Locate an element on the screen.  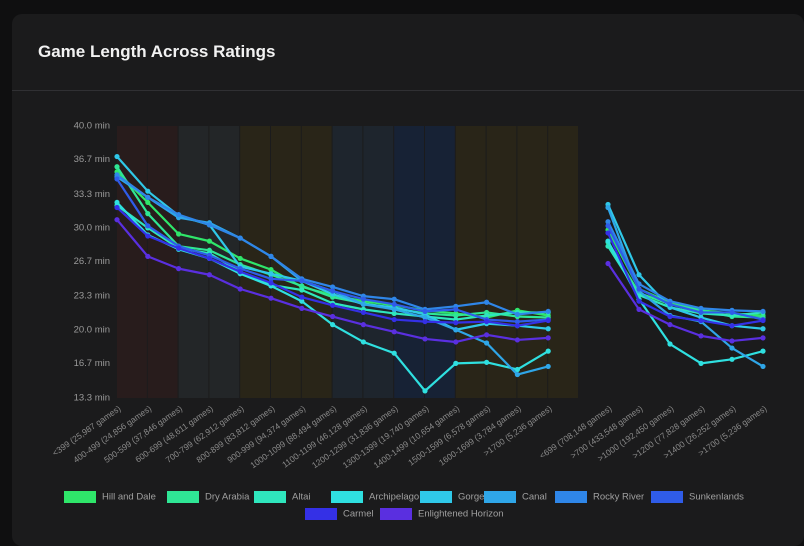
legend-label: Hill and Dale is located at coordinates (129, 497).